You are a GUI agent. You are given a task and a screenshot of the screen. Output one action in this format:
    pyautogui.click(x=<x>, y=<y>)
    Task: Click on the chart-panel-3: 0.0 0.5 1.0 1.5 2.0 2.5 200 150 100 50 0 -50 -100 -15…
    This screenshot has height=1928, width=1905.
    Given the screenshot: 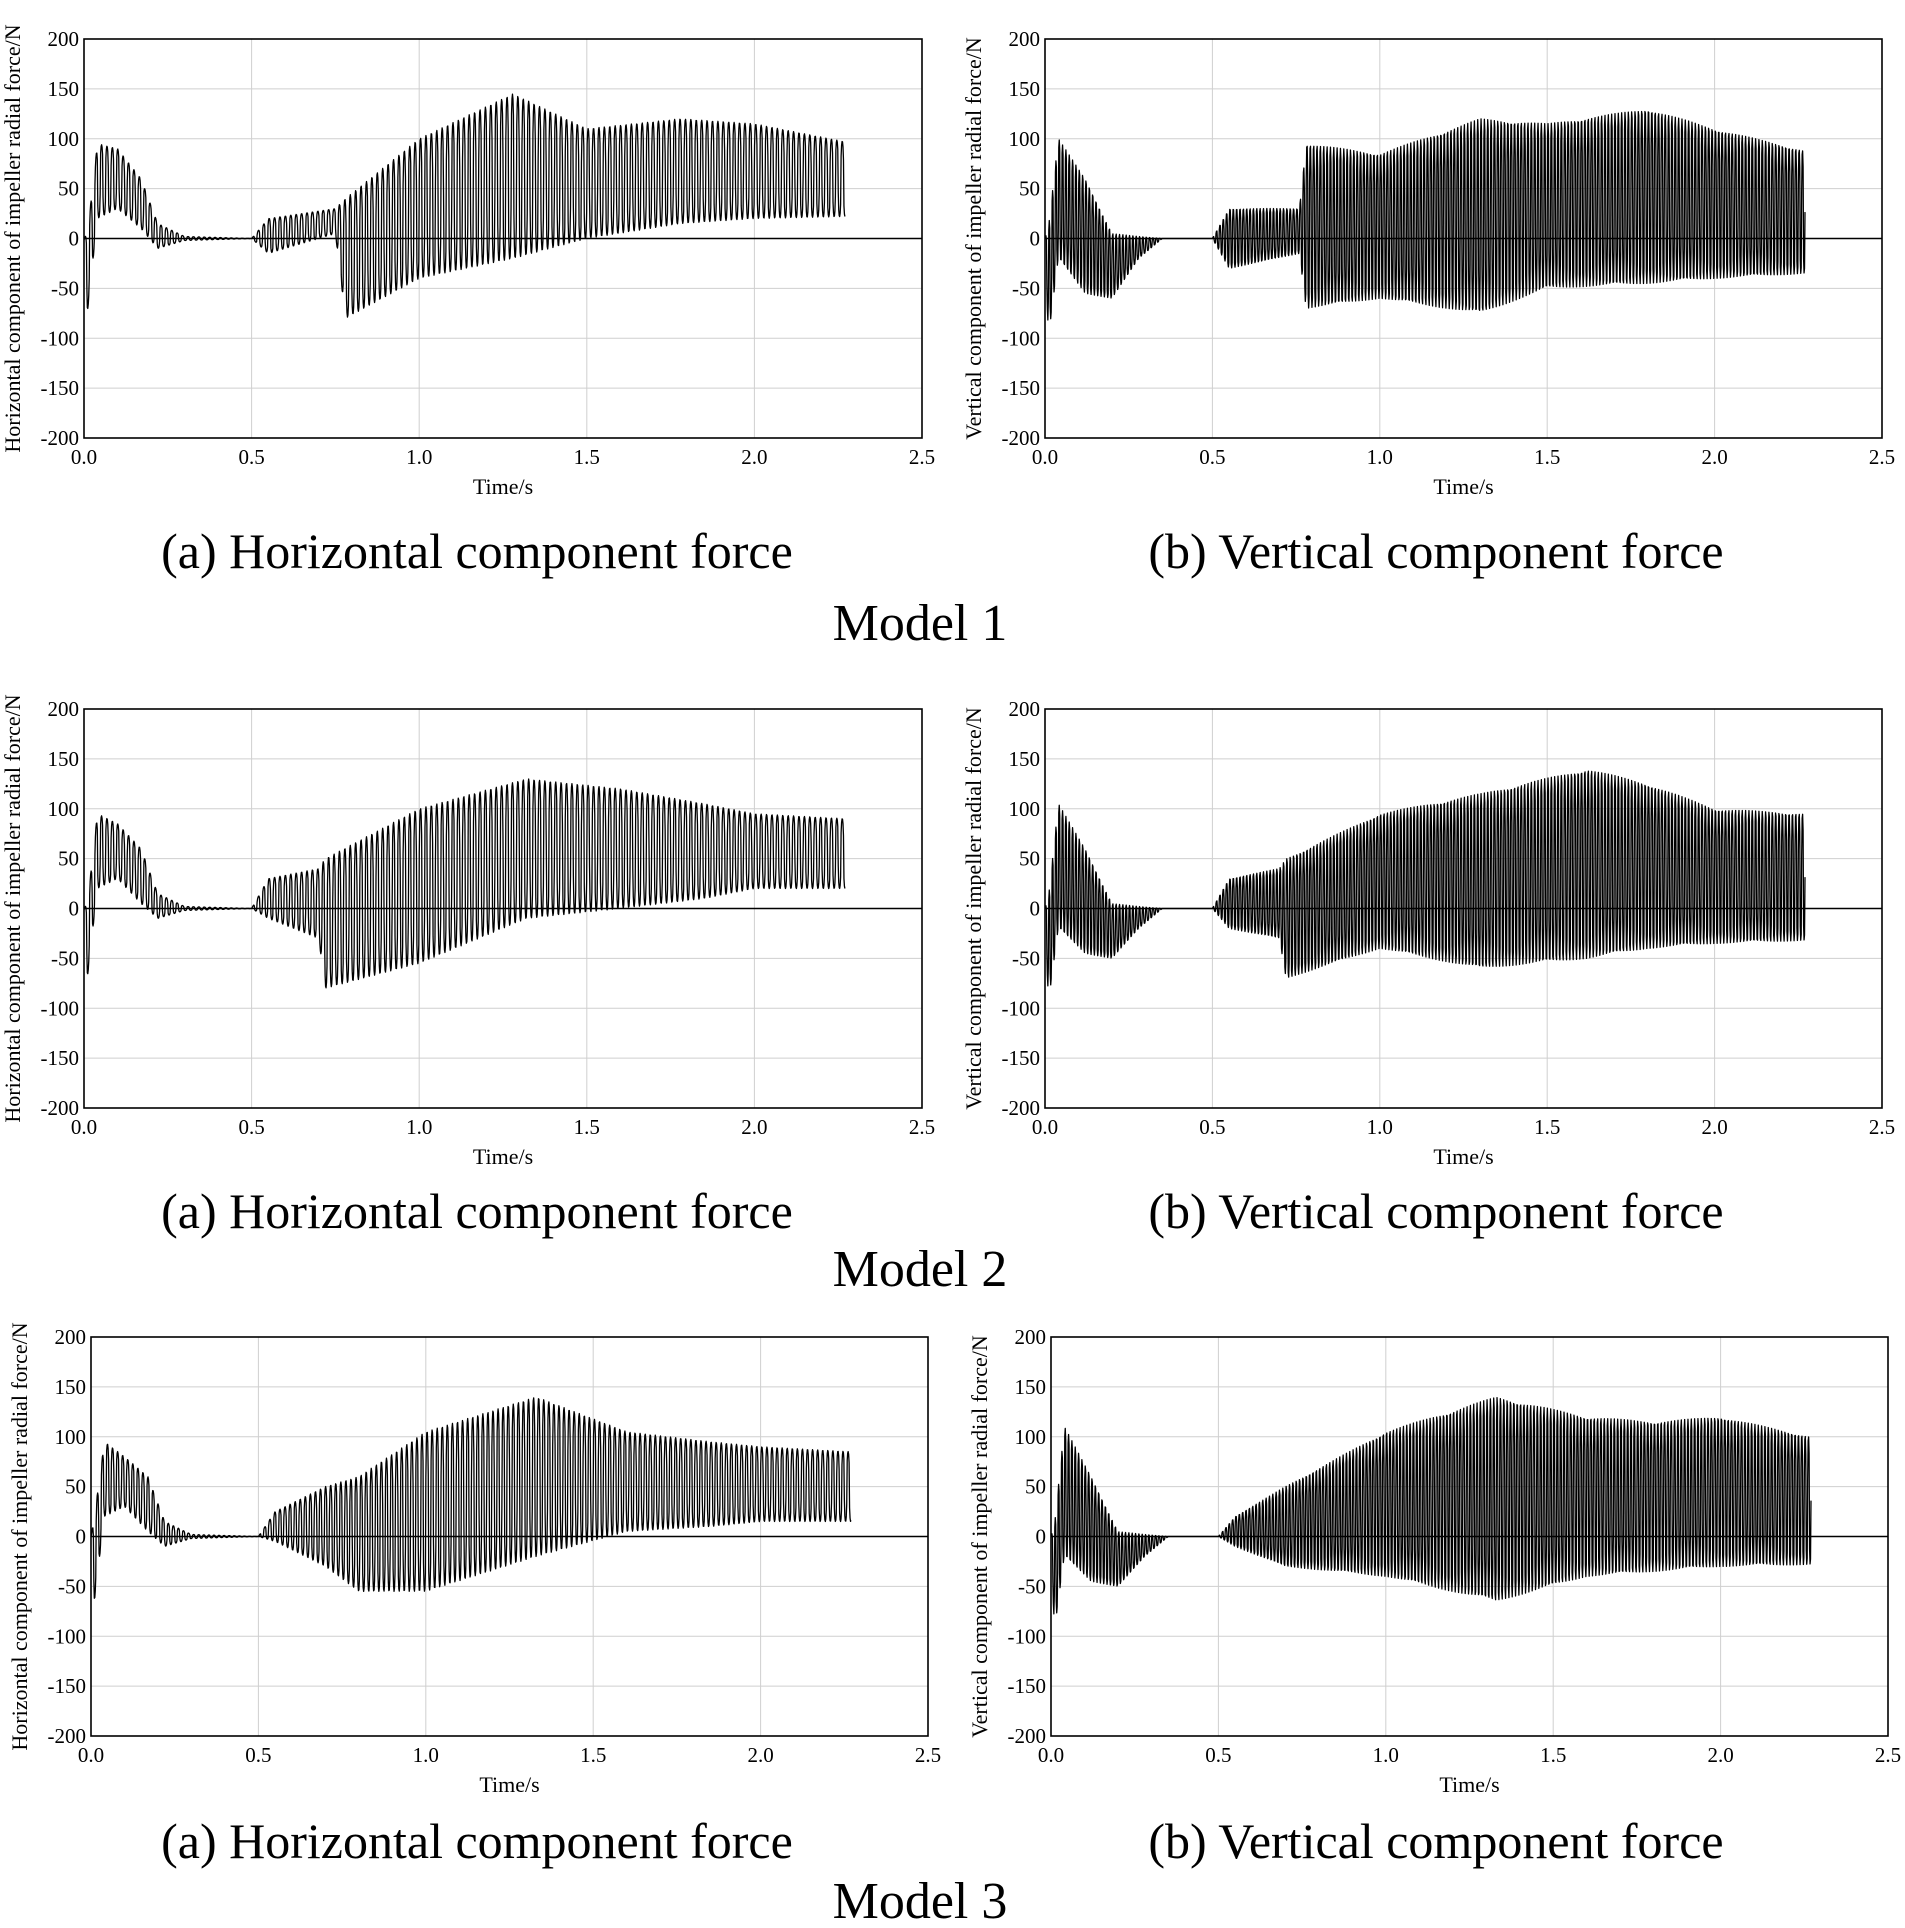 What is the action you would take?
    pyautogui.click(x=467, y=931)
    